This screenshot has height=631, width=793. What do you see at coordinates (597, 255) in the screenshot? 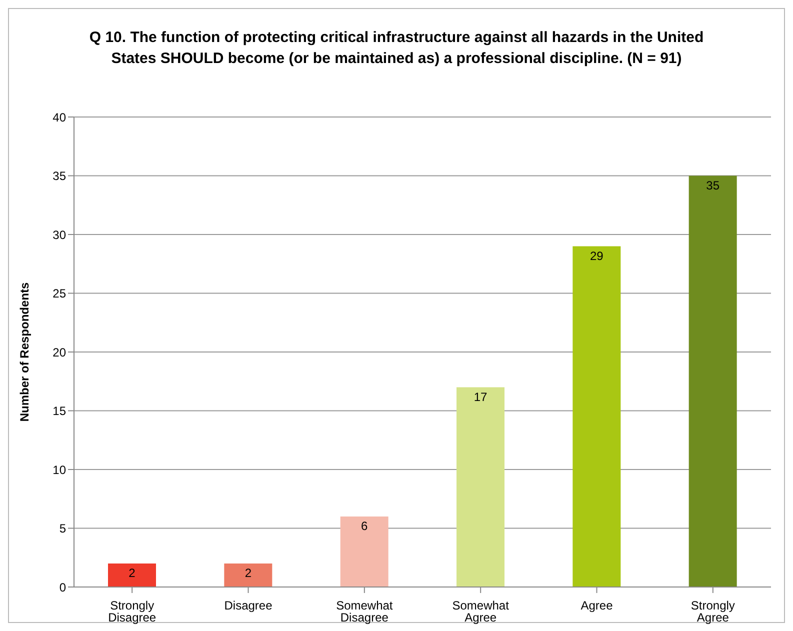
I see `data-label: 29` at bounding box center [597, 255].